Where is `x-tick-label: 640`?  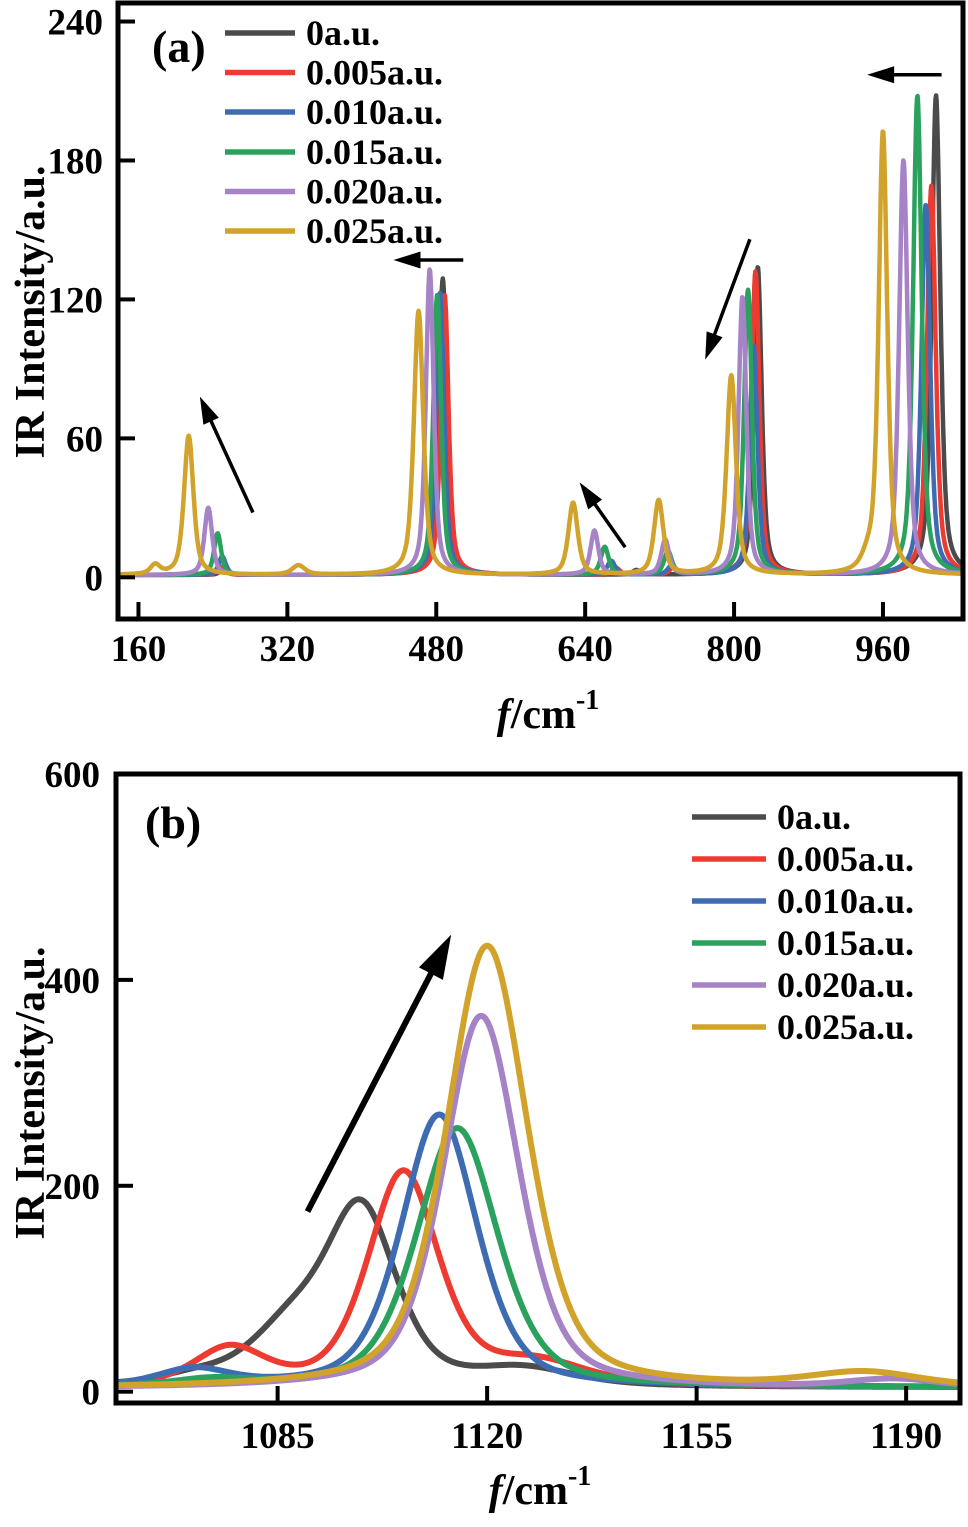
x-tick-label: 640 is located at coordinates (585, 649).